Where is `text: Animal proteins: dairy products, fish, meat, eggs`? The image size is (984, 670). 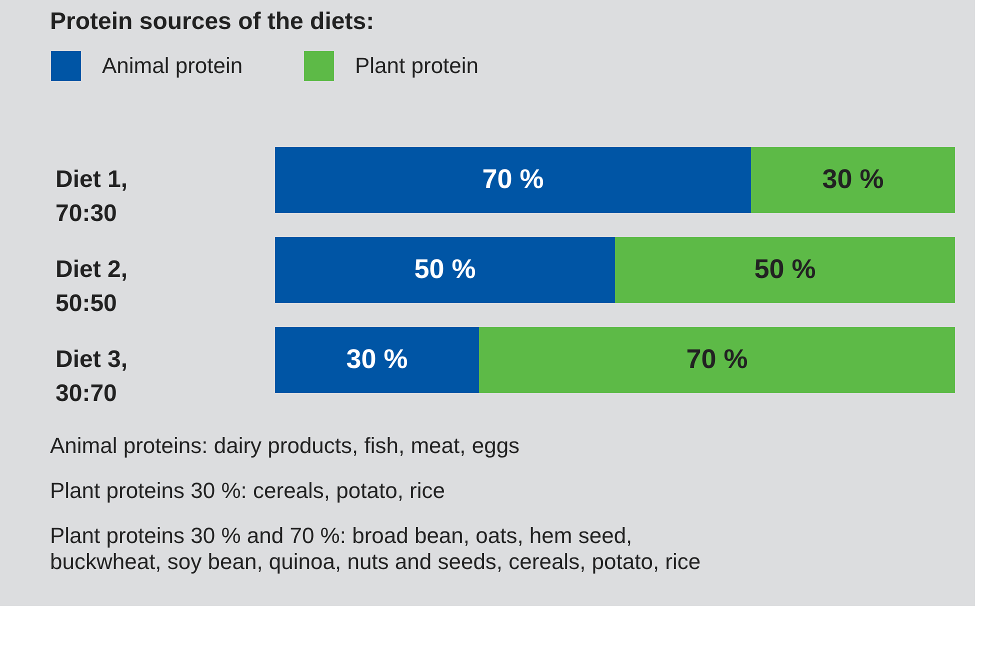
text: Animal proteins: dairy products, fish, meat, eggs is located at coordinates (285, 445).